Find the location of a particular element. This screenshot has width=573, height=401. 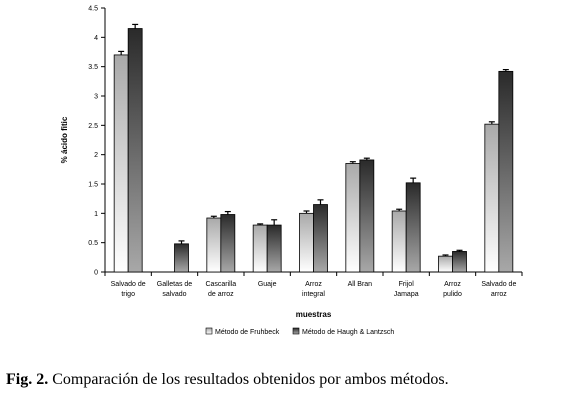

y-tick-label: 0 is located at coordinates (96, 273).